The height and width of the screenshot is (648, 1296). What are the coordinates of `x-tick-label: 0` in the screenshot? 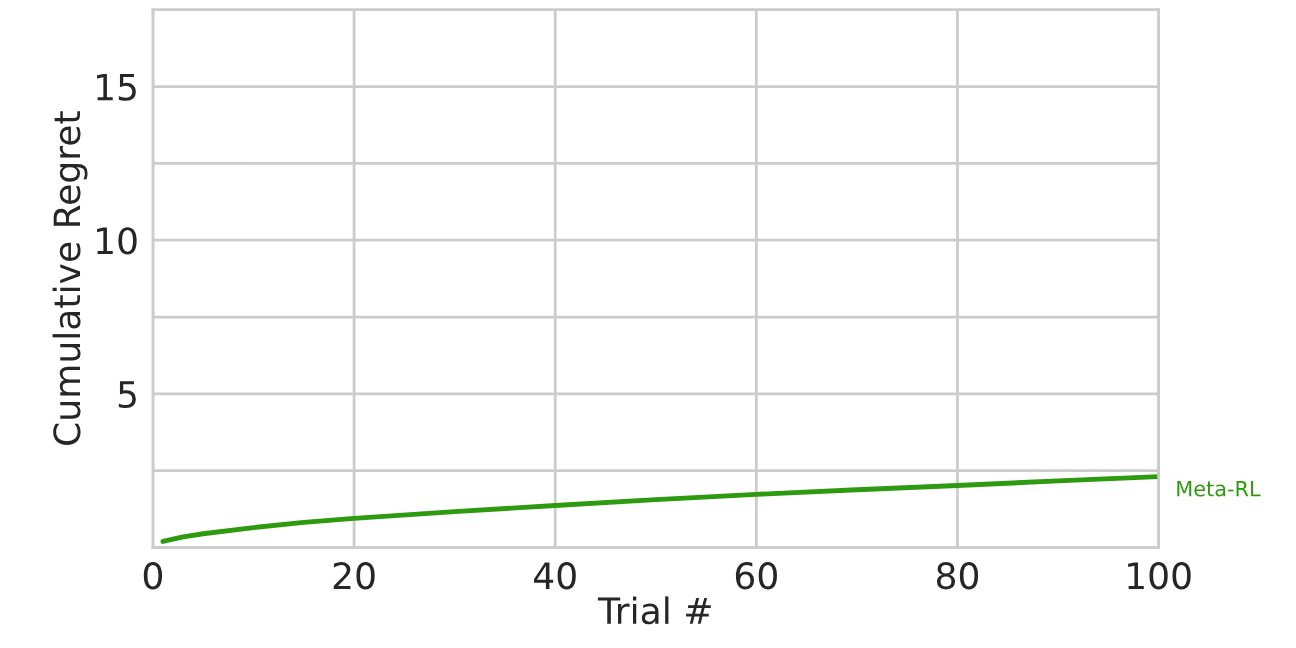 It's located at (153, 576).